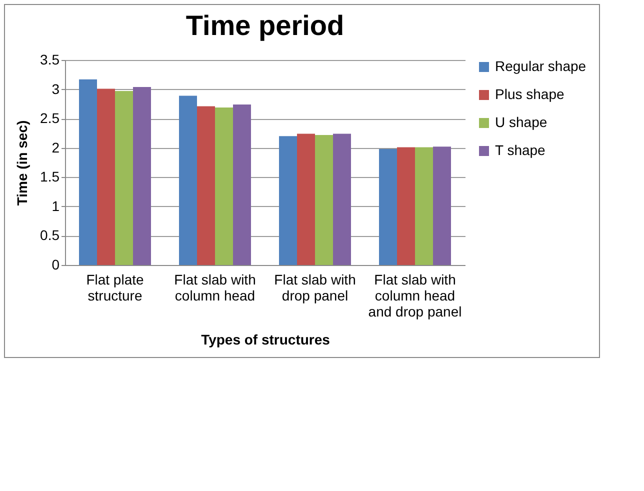  Describe the element at coordinates (521, 122) in the screenshot. I see `legend-label: U shape` at that location.